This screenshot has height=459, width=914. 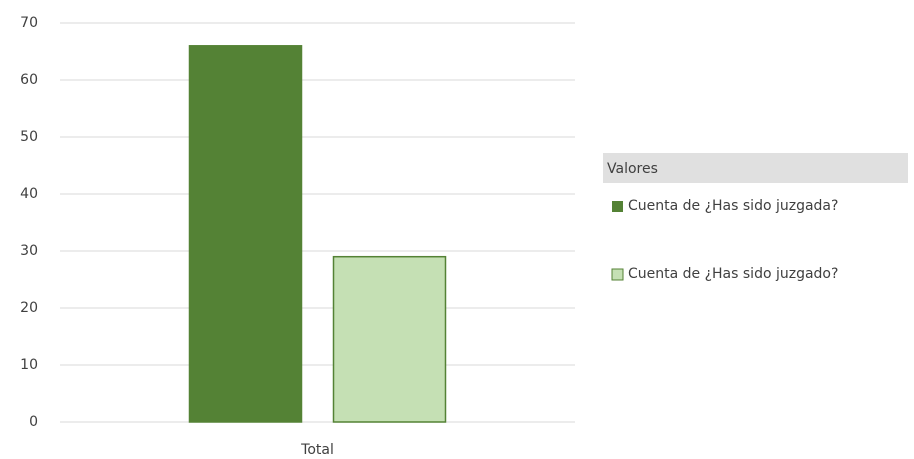 I want to click on y-tick-label: 30, so click(x=29, y=251).